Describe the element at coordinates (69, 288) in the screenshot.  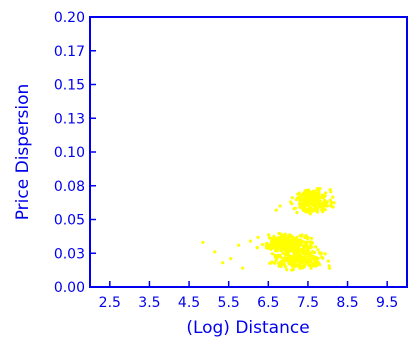
I see `y-tick-label: 0.00` at that location.